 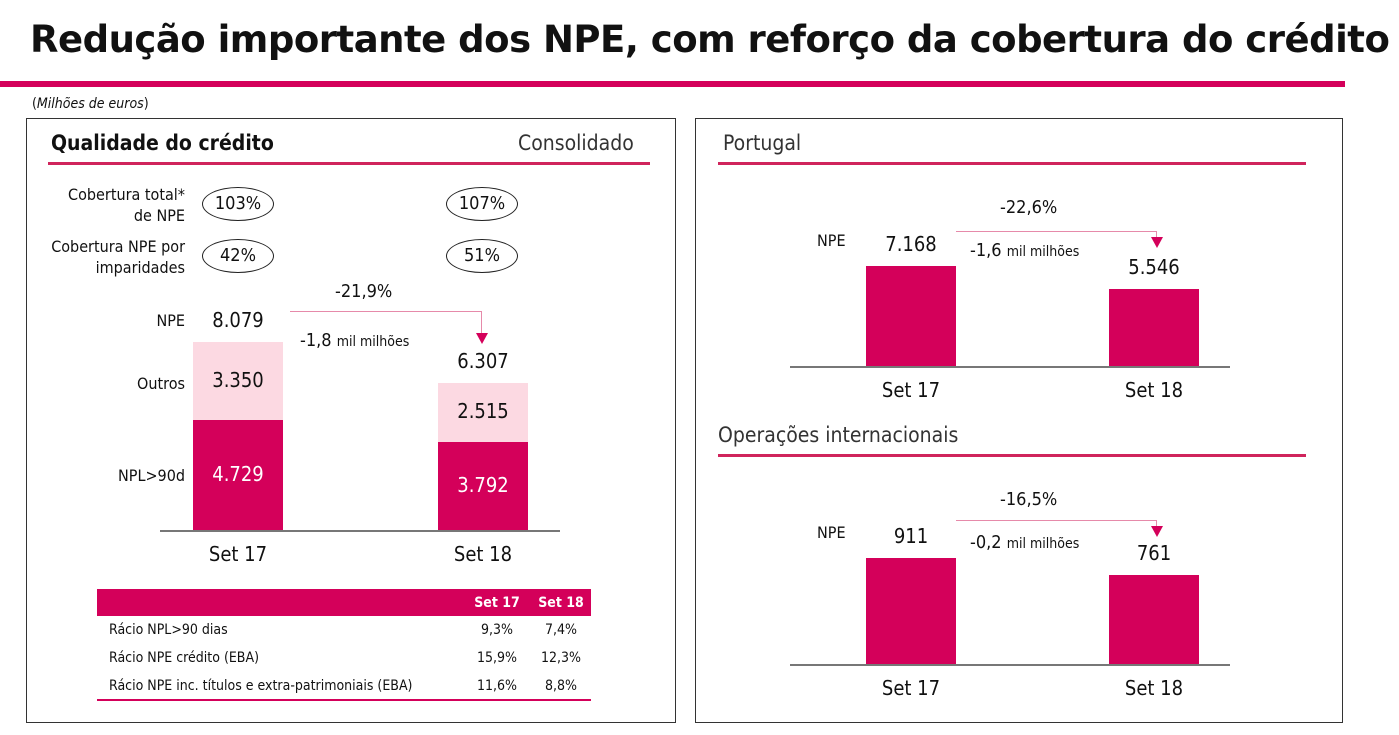 I want to click on coverage-imp-set17: 42%, so click(x=238, y=256).